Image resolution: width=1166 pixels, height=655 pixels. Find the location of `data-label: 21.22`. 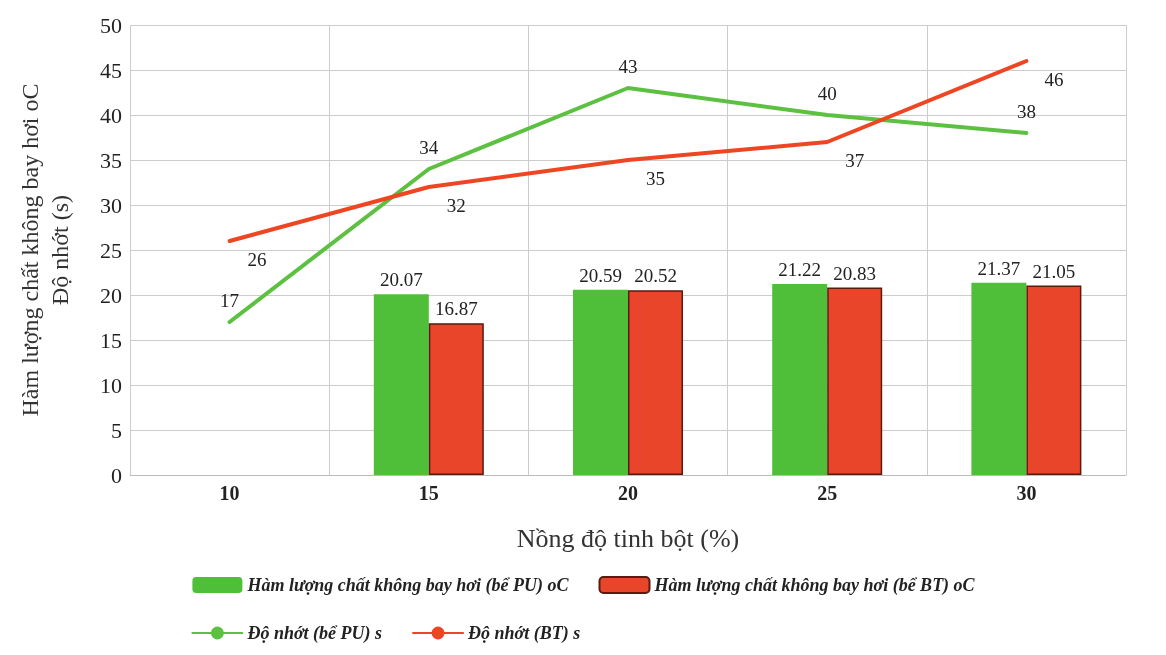

data-label: 21.22 is located at coordinates (800, 270).